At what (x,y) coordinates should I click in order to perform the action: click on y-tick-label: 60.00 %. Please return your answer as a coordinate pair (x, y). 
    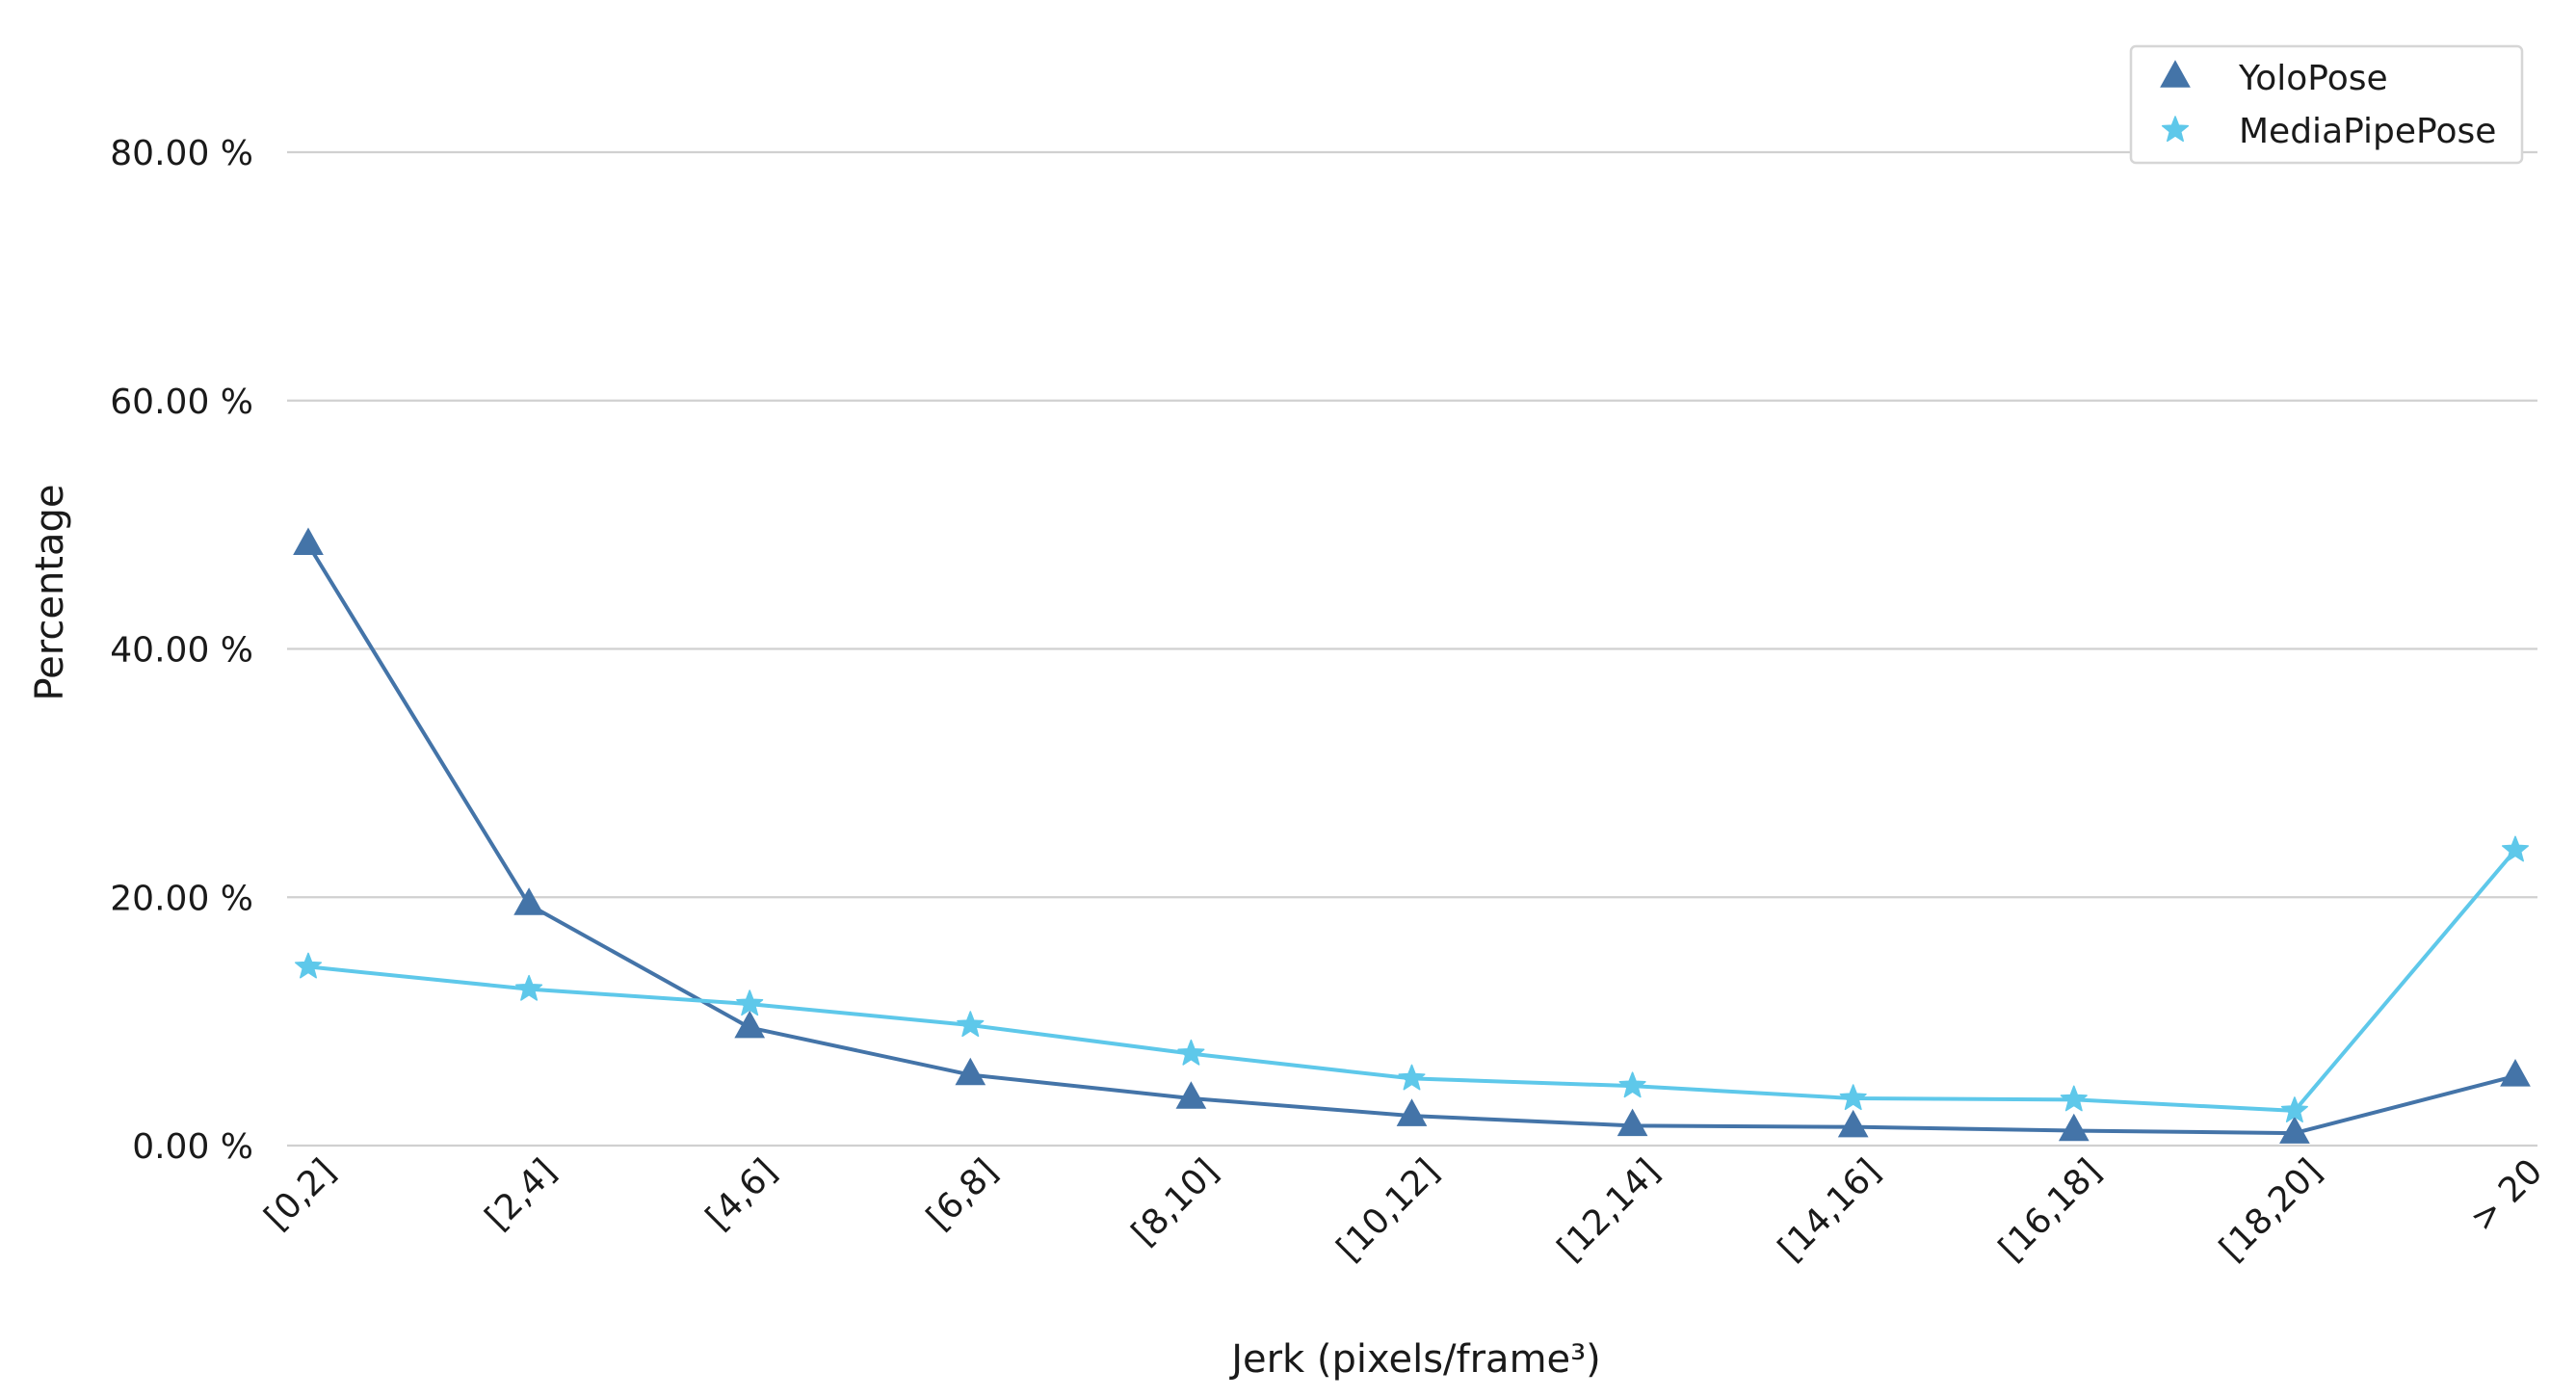
    Looking at the image, I should click on (182, 402).